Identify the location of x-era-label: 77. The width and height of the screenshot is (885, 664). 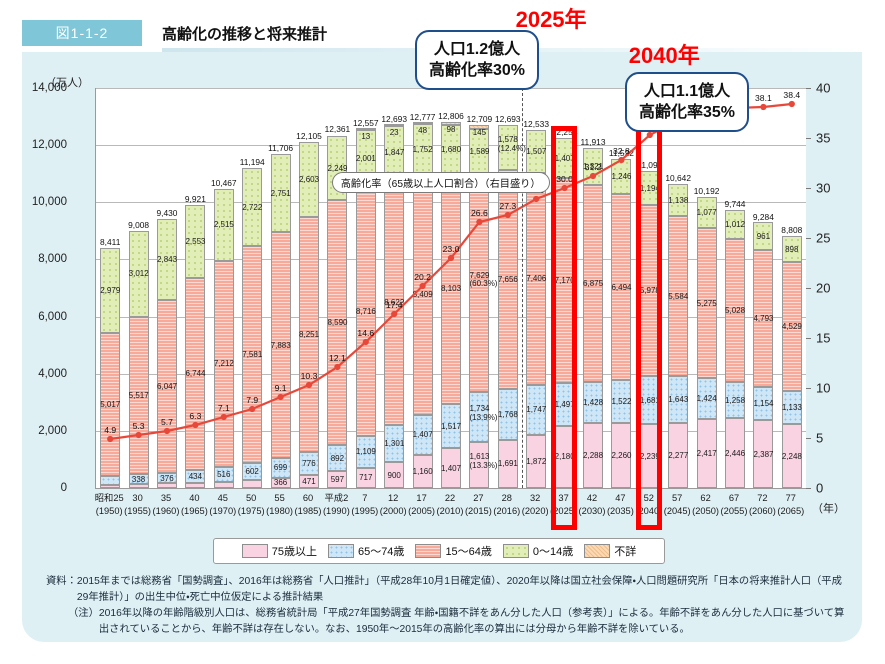
(790, 498).